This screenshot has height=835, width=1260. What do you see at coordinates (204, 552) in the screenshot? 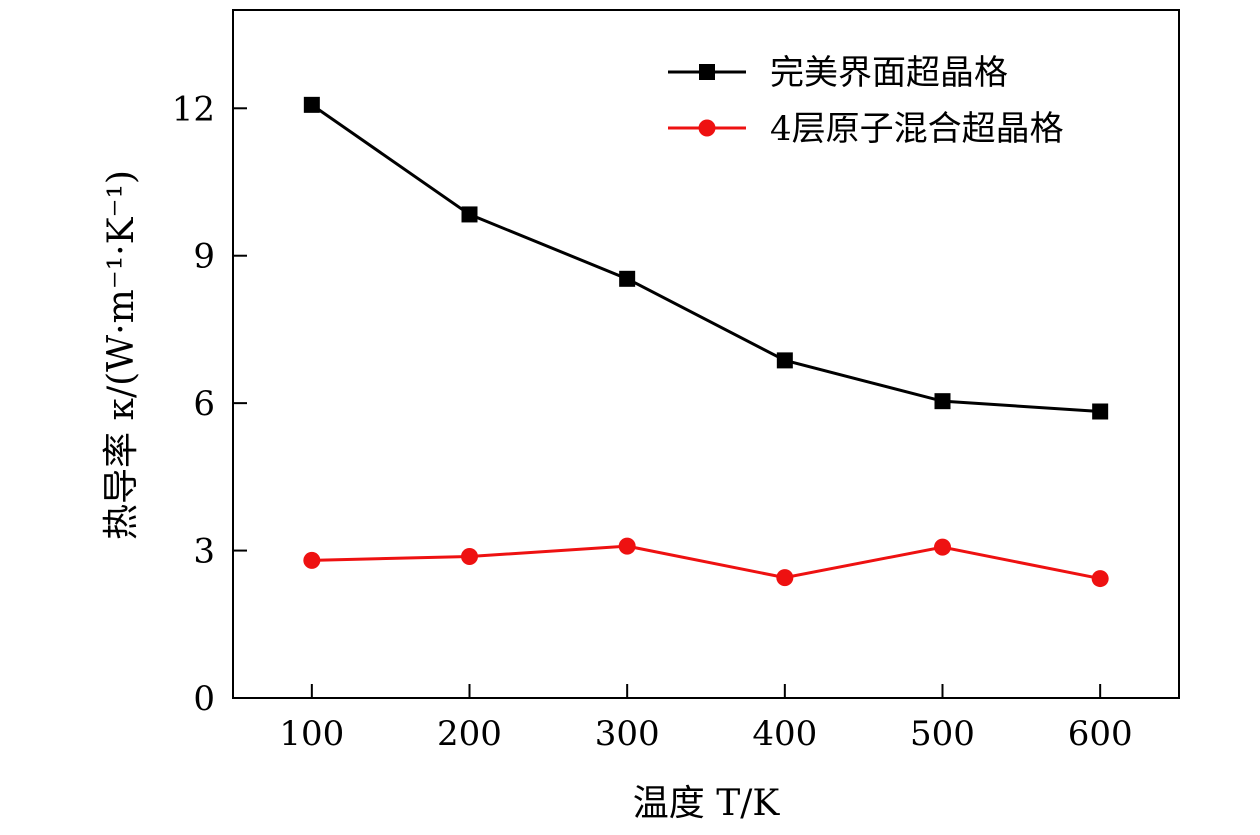
I see `y-tick-label: 3` at bounding box center [204, 552].